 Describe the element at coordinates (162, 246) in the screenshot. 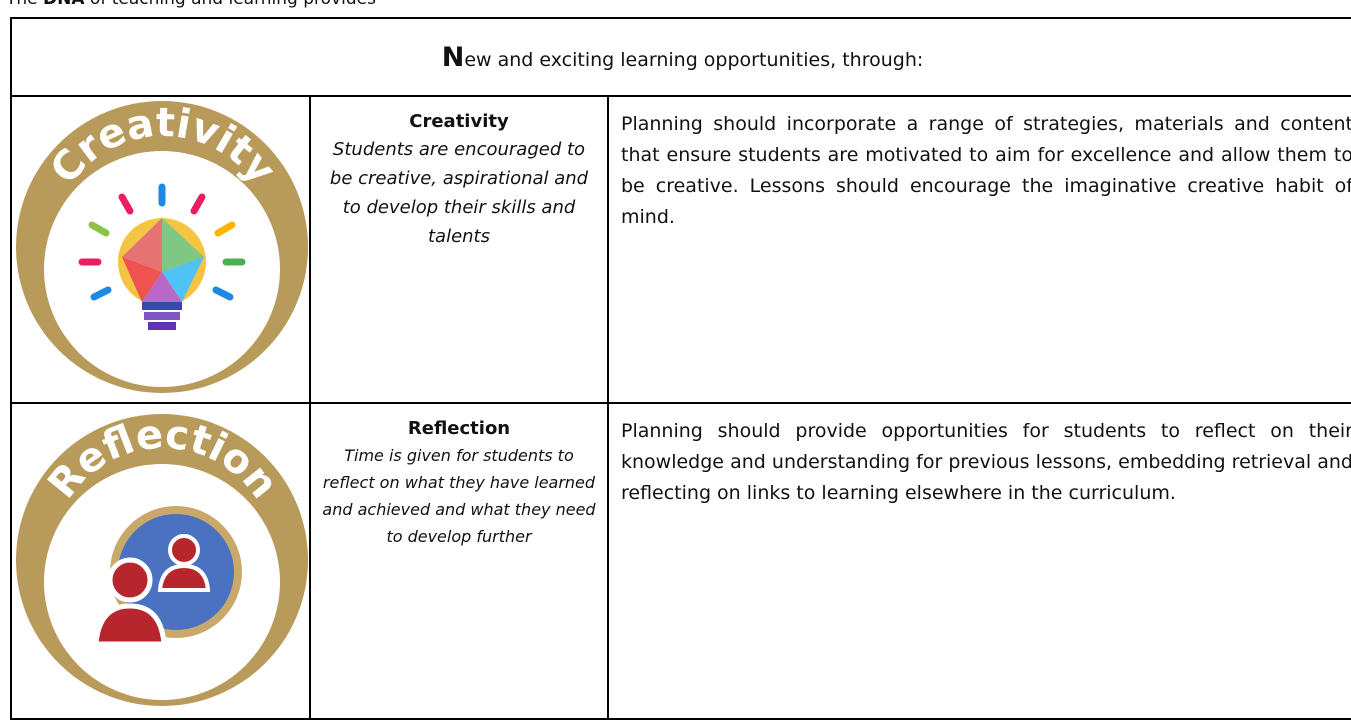

I see `creativity-badge: Creativity` at that location.